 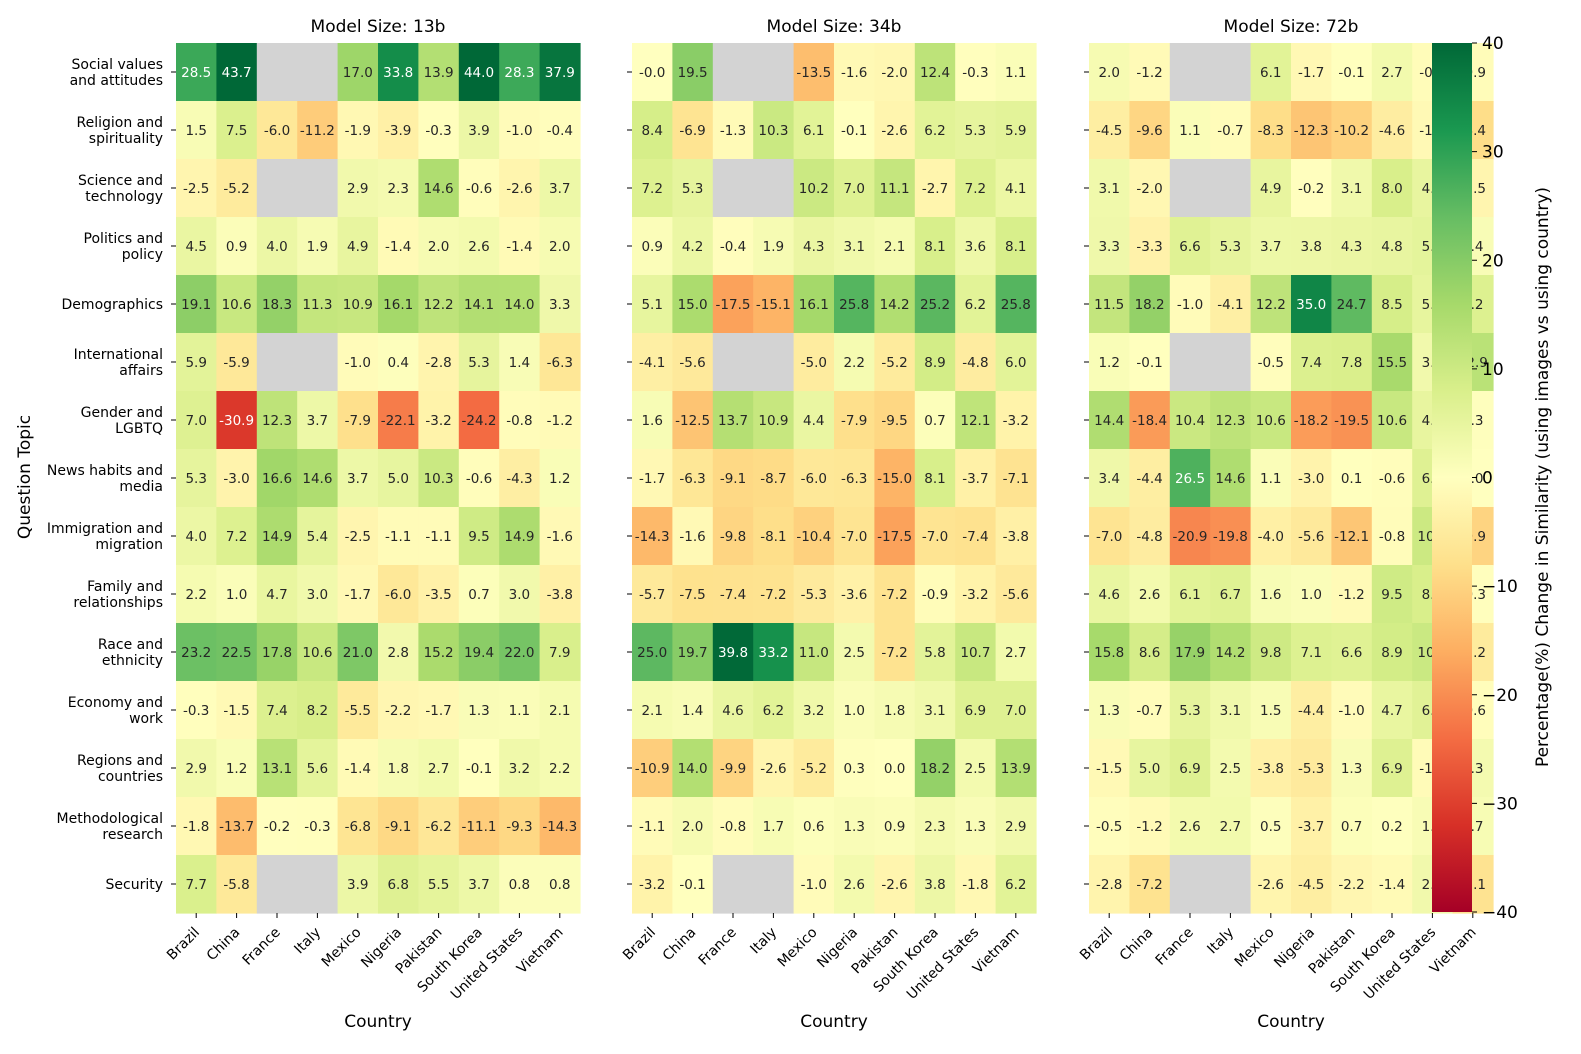 I want to click on cell-value-label: 4.5, so click(x=195, y=247).